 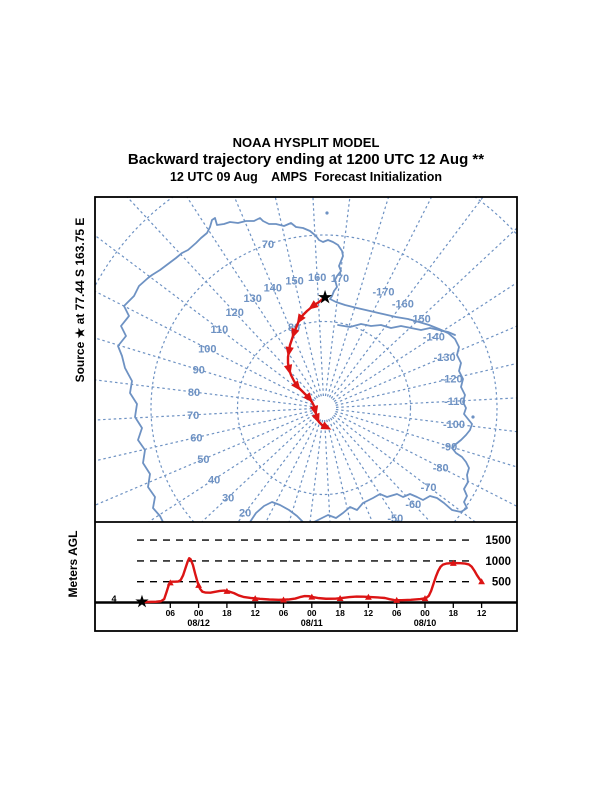 What do you see at coordinates (228, 498) in the screenshot?
I see `longitude-label: 30` at bounding box center [228, 498].